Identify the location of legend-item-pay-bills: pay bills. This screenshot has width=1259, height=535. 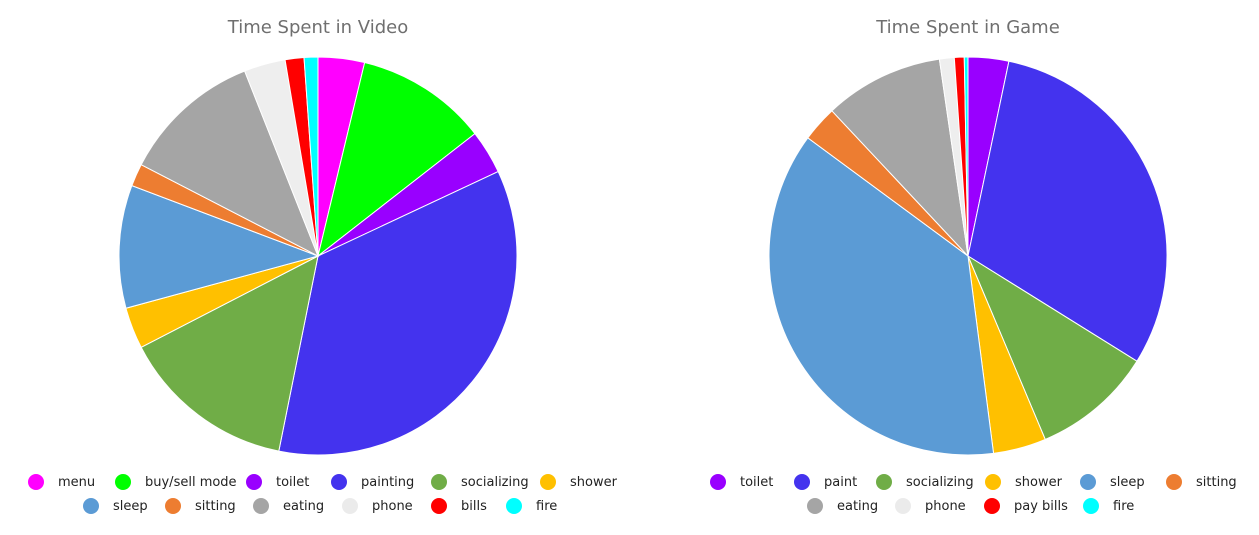
(1026, 506).